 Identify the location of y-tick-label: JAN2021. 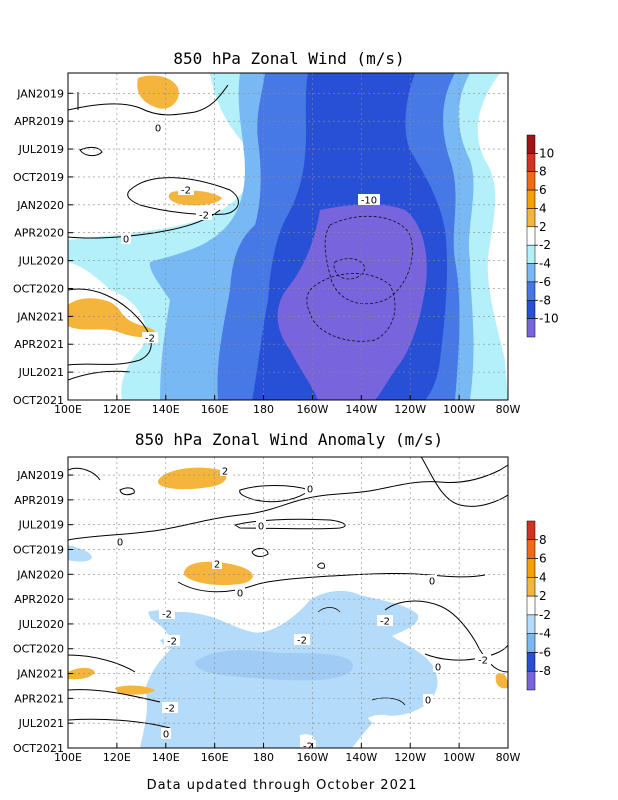
(40, 316).